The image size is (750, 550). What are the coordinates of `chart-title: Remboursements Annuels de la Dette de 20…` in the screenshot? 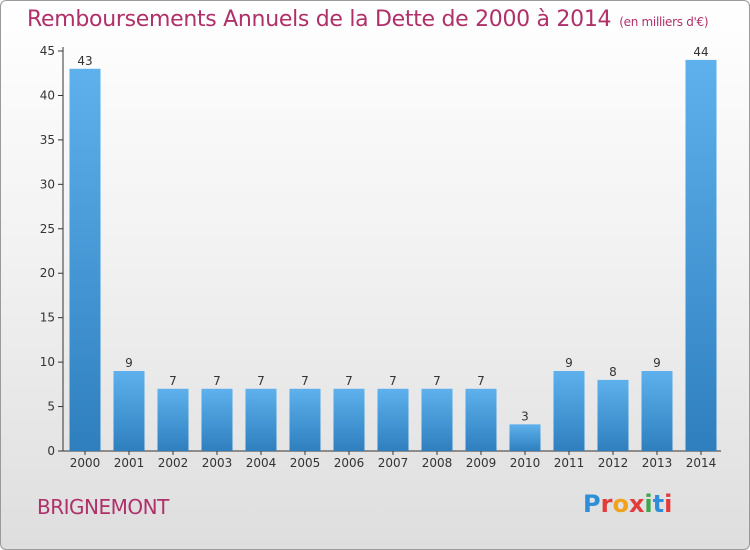 It's located at (368, 19).